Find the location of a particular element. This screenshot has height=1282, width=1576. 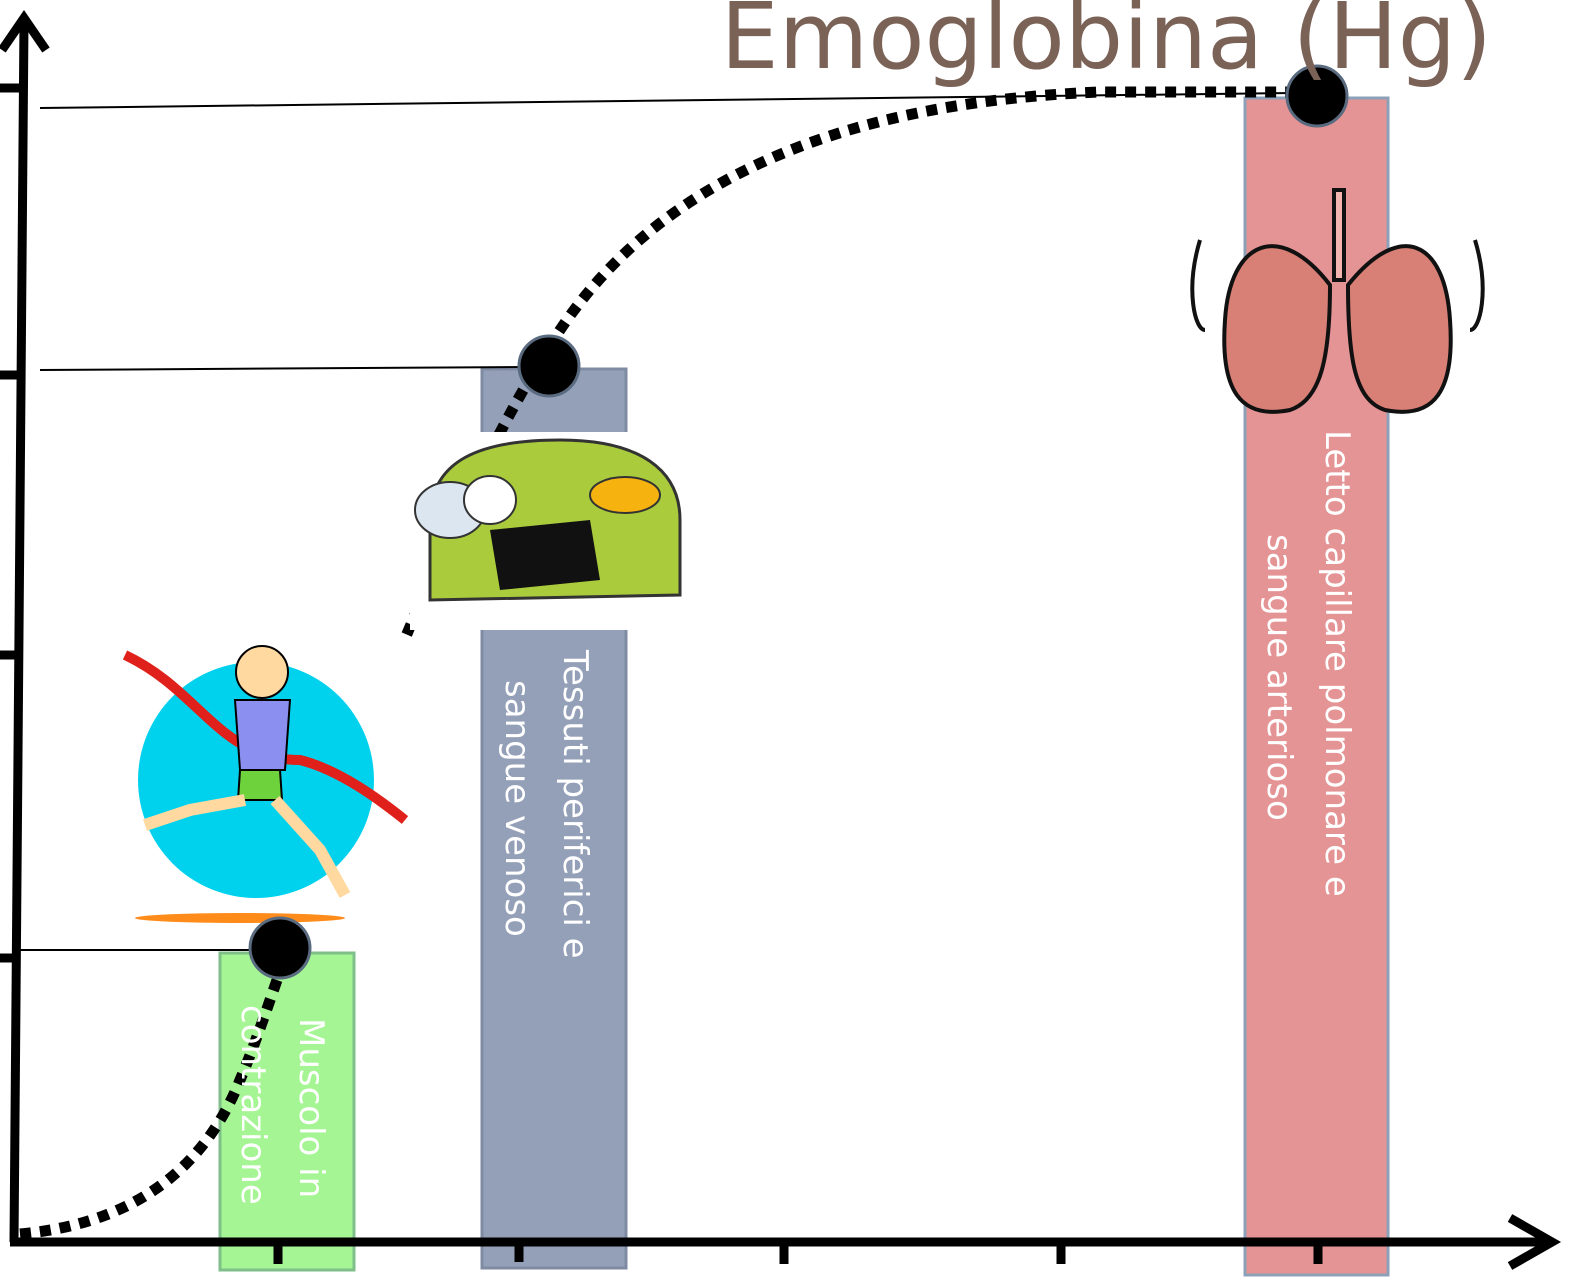

bar-label: sangue arterioso is located at coordinates (1279, 677).